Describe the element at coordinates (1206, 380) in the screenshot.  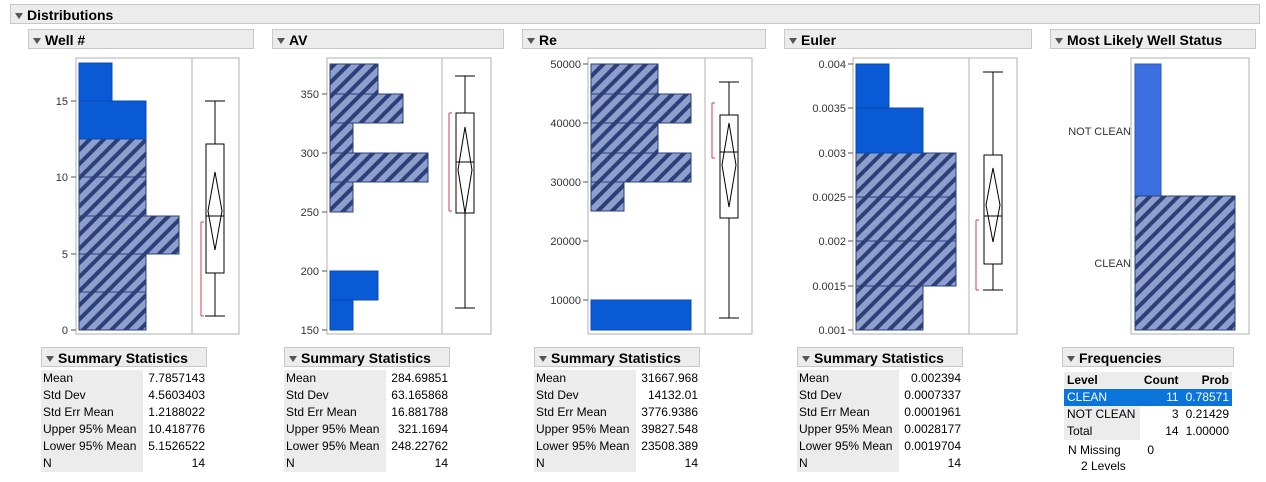
I see `column-header-prob: Prob` at that location.